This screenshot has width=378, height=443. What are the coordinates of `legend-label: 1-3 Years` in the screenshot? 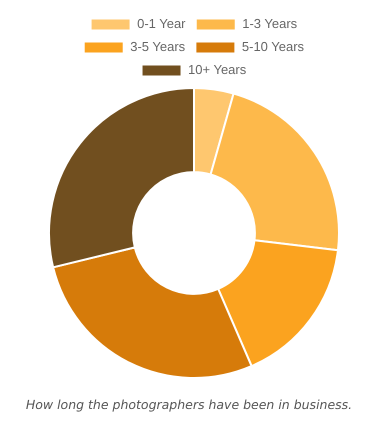 It's located at (270, 24).